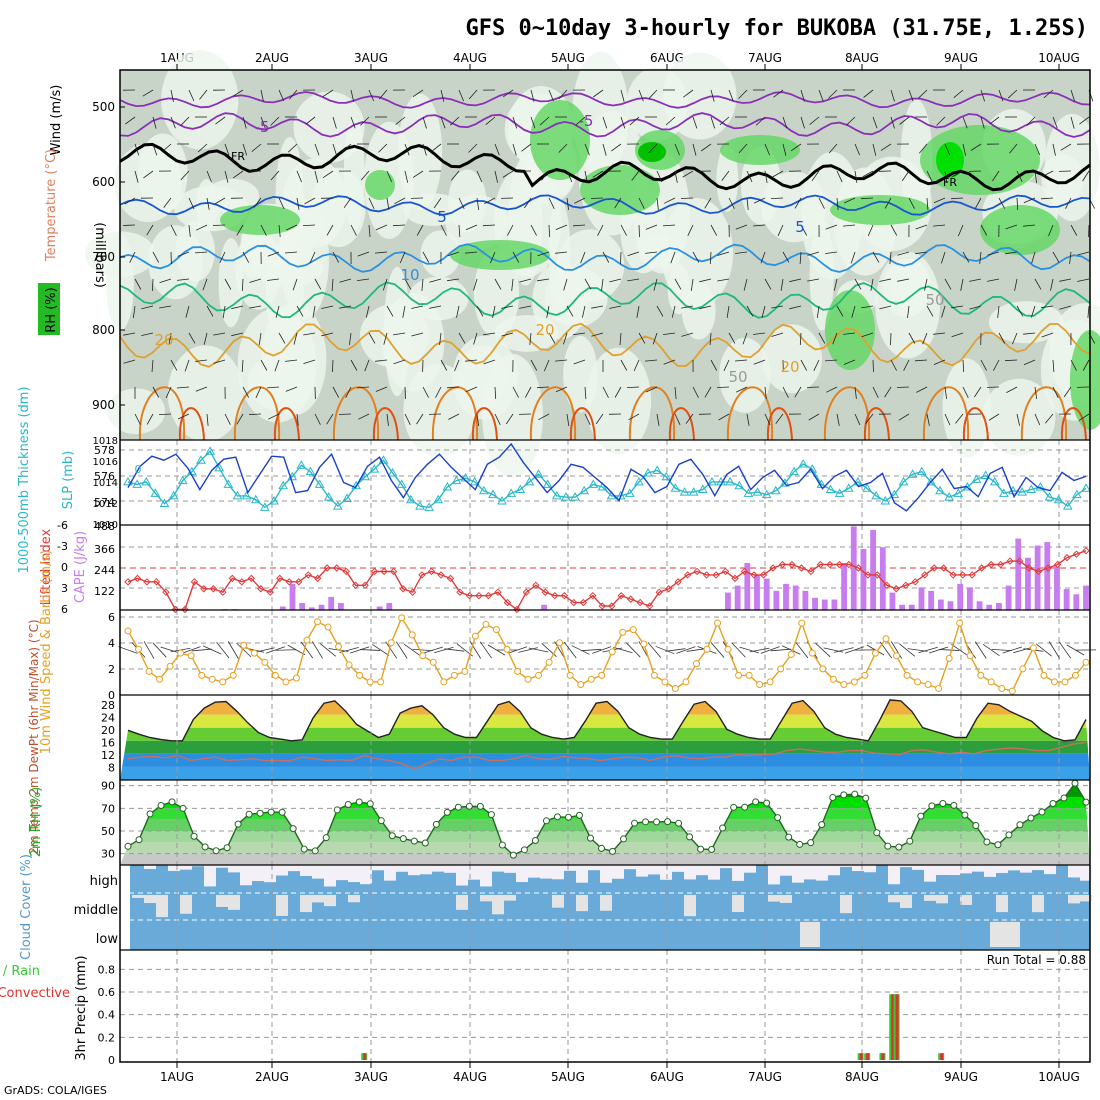 This screenshot has height=1100, width=1100. I want to click on rh-tick: 90, so click(108, 786).